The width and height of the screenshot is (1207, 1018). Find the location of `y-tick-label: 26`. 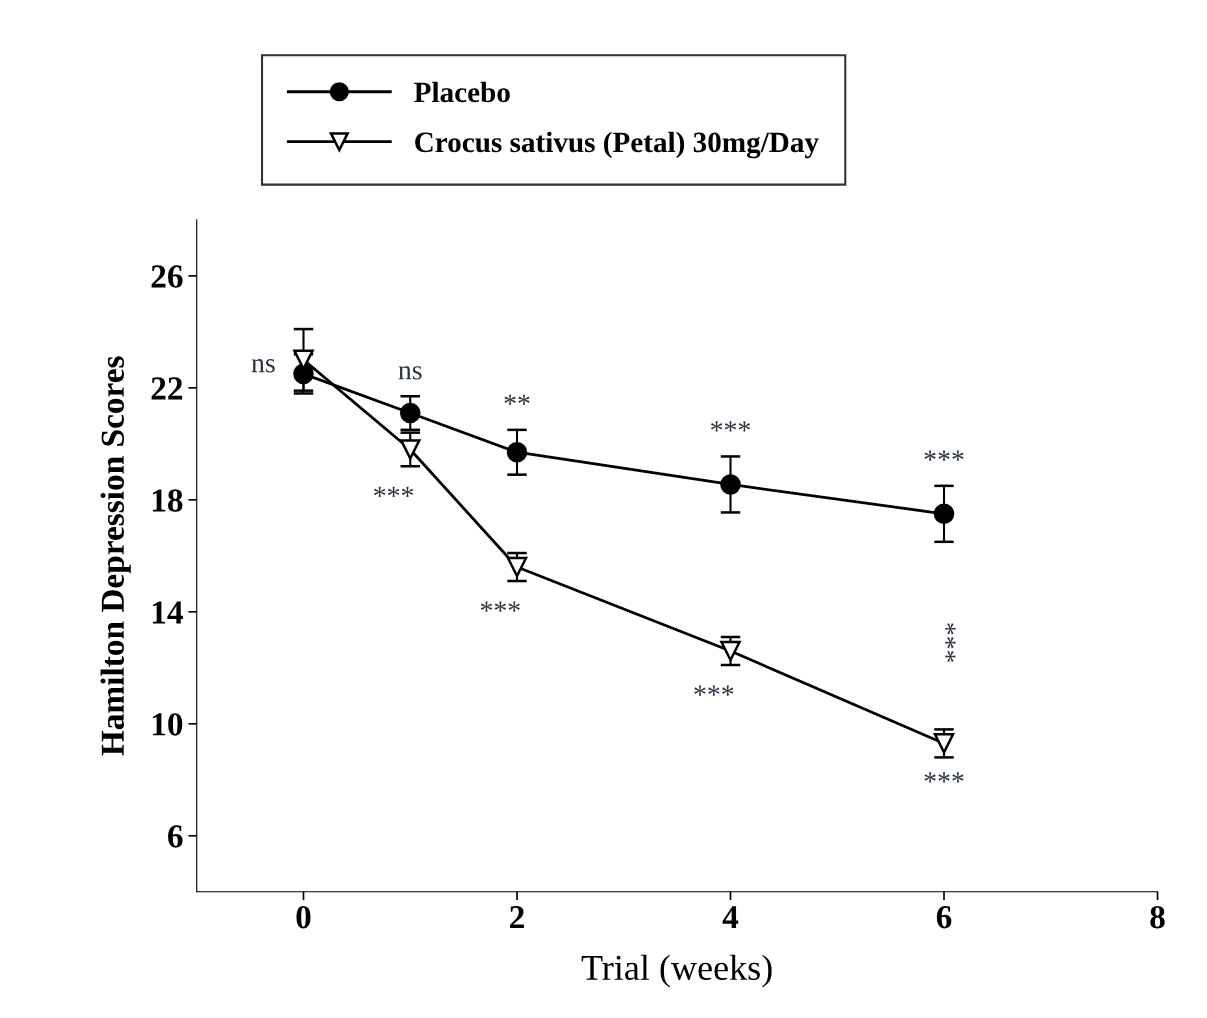

y-tick-label: 26 is located at coordinates (167, 276).